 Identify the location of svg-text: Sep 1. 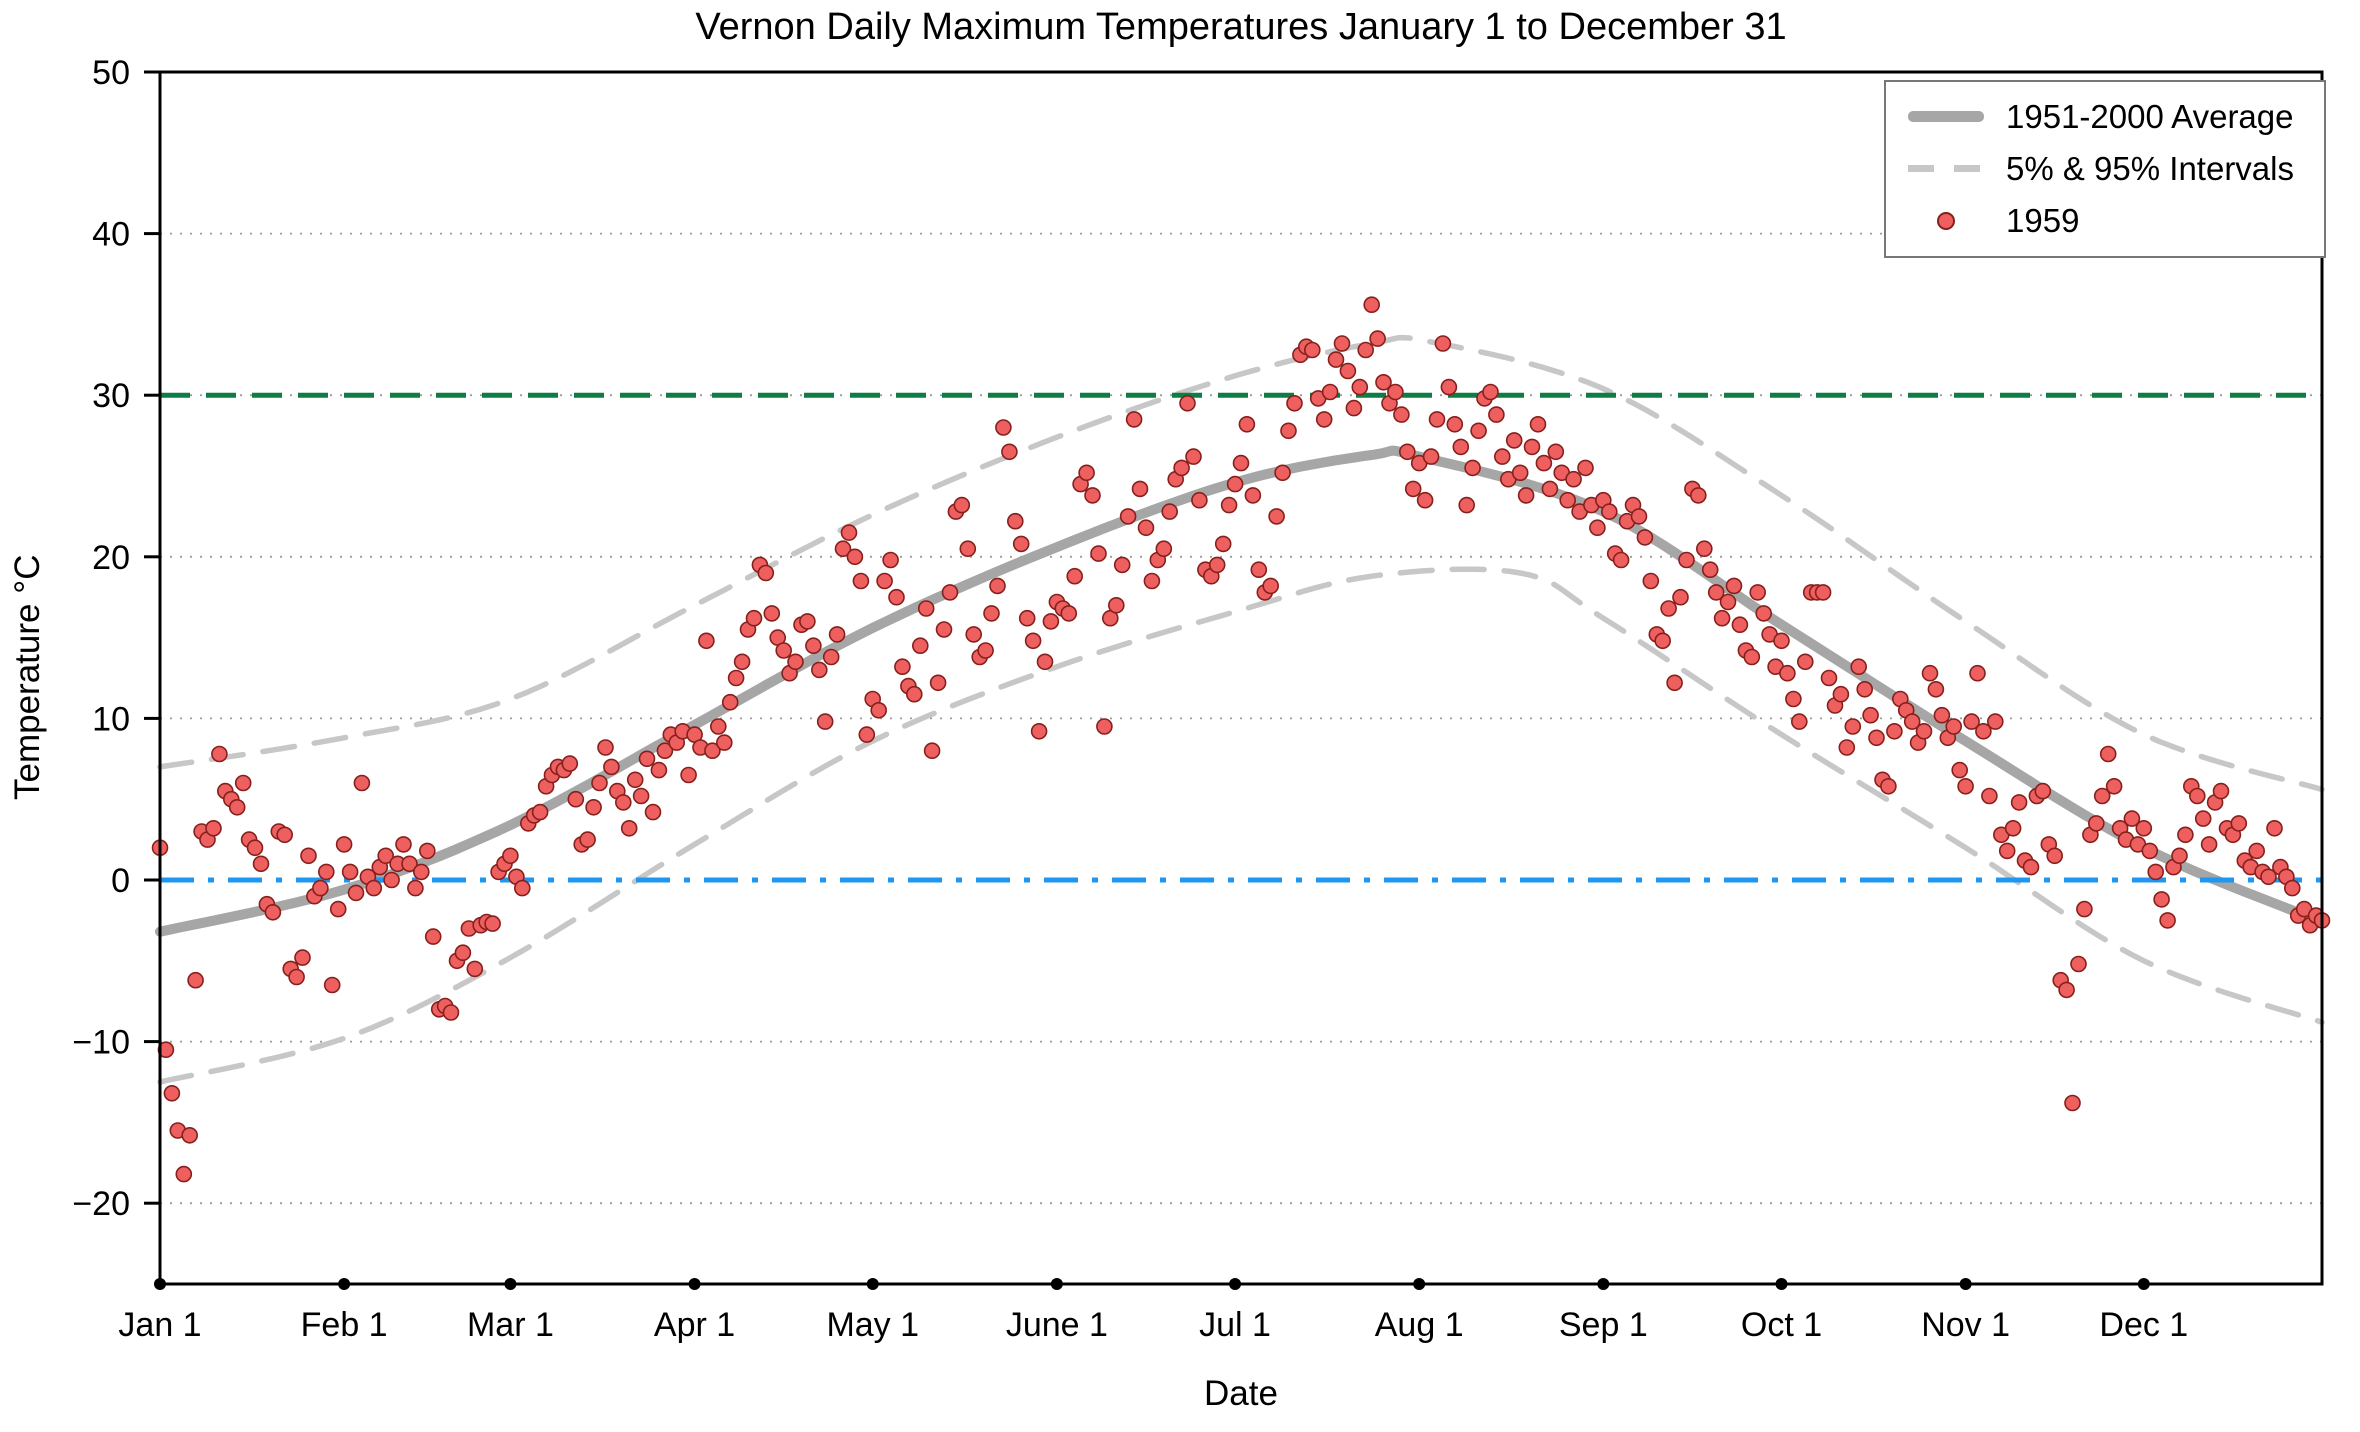
(1603, 1325).